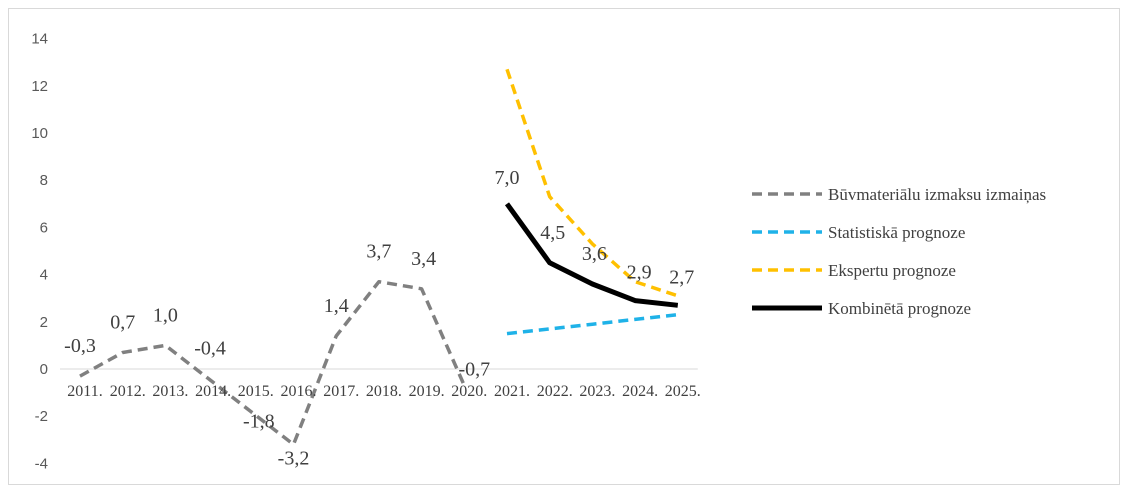 This screenshot has width=1121, height=486. I want to click on y-tick-label: 8, so click(44, 180).